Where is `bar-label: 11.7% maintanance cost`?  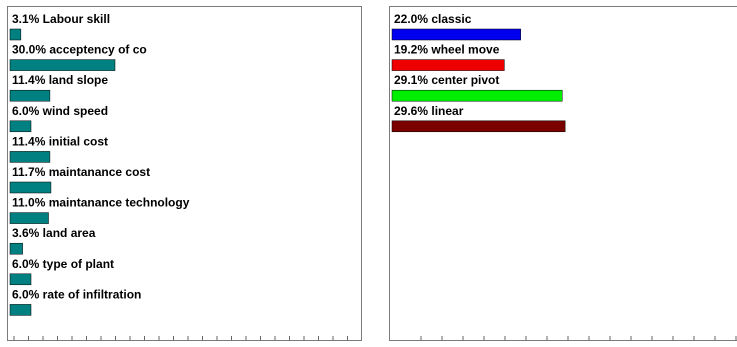
bar-label: 11.7% maintanance cost is located at coordinates (81, 172).